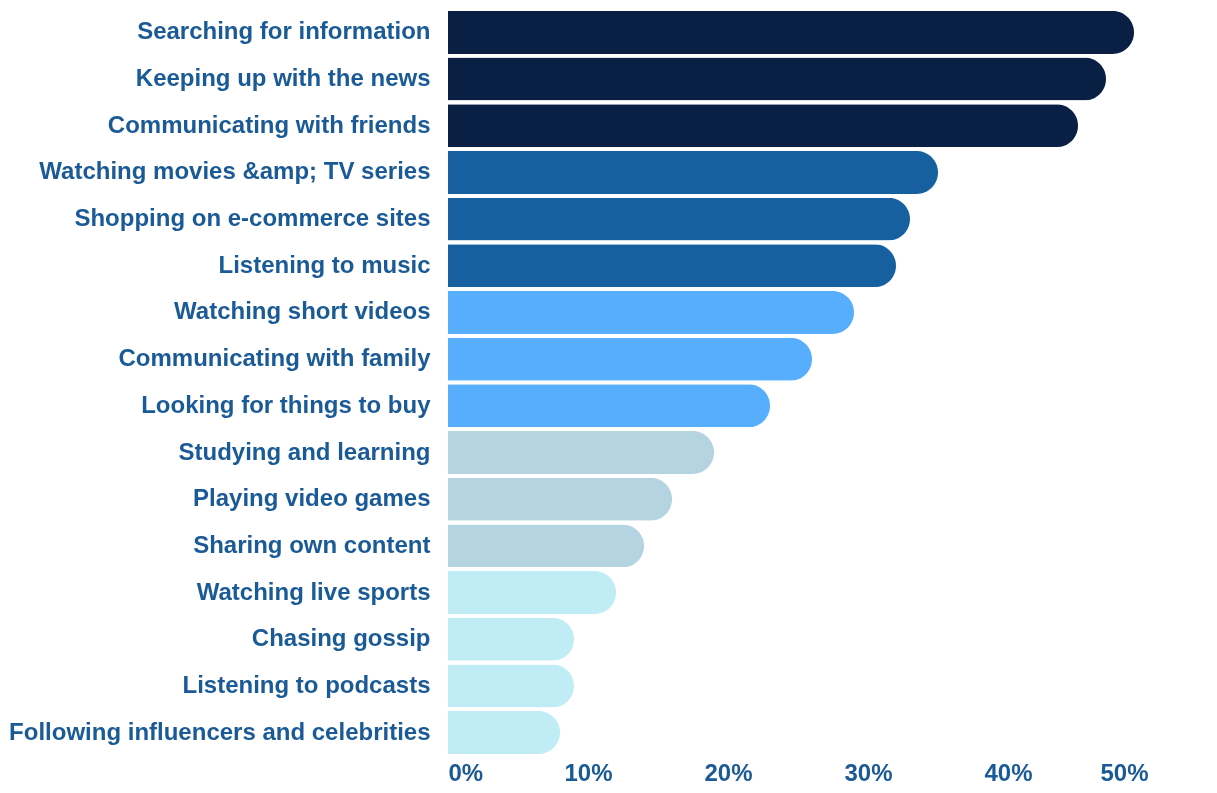 This screenshot has height=793, width=1217. Describe the element at coordinates (304, 451) in the screenshot. I see `y-tick-label: Studying and learning` at that location.